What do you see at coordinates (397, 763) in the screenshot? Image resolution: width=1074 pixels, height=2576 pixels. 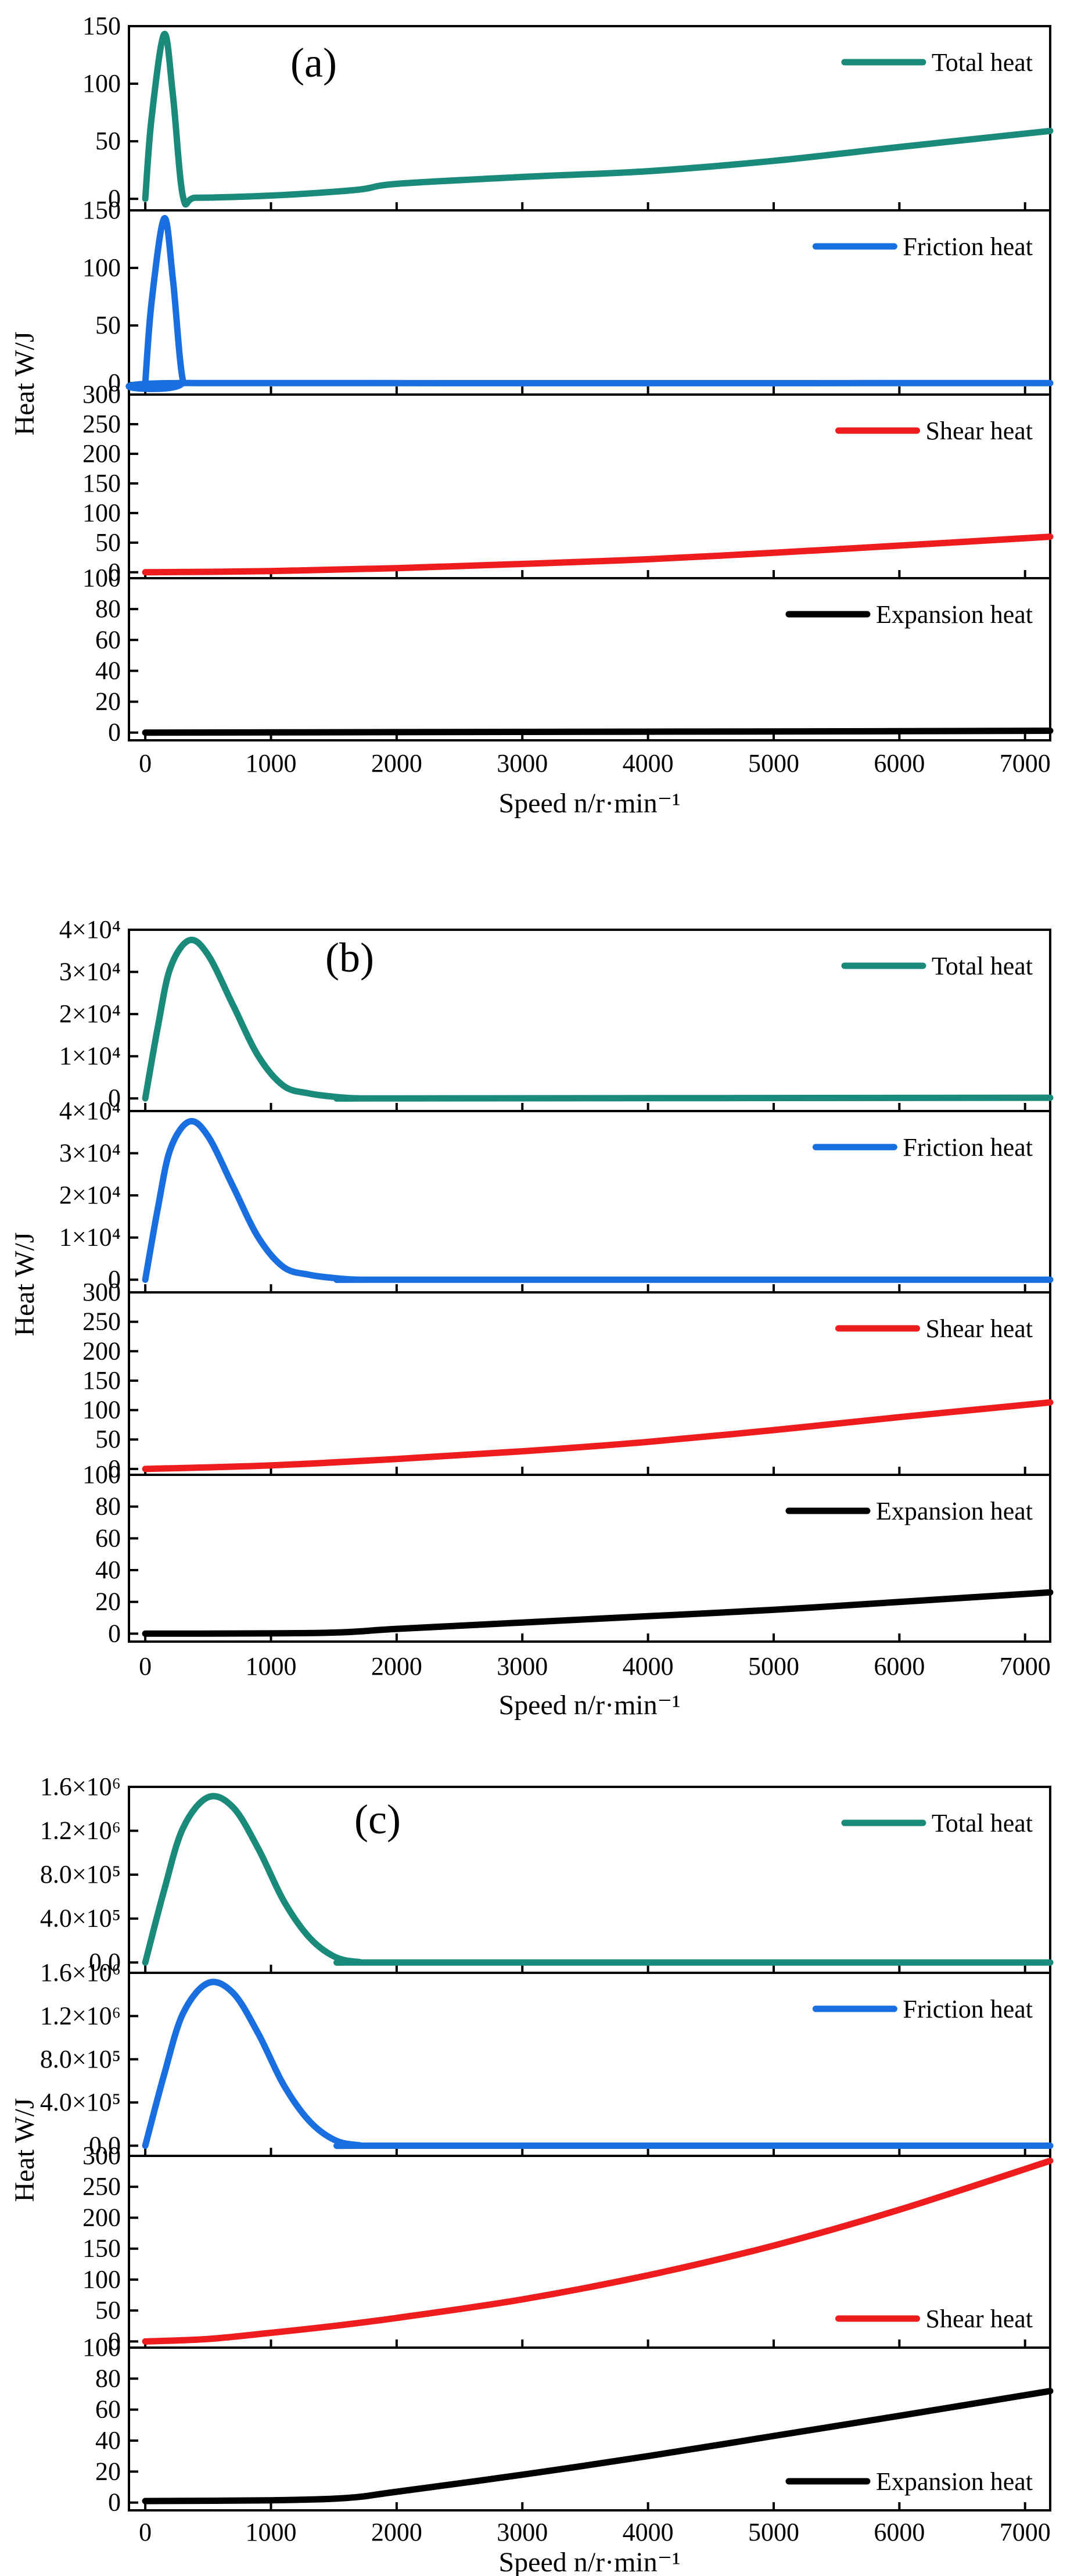 I see `x-tick-label: 2000` at bounding box center [397, 763].